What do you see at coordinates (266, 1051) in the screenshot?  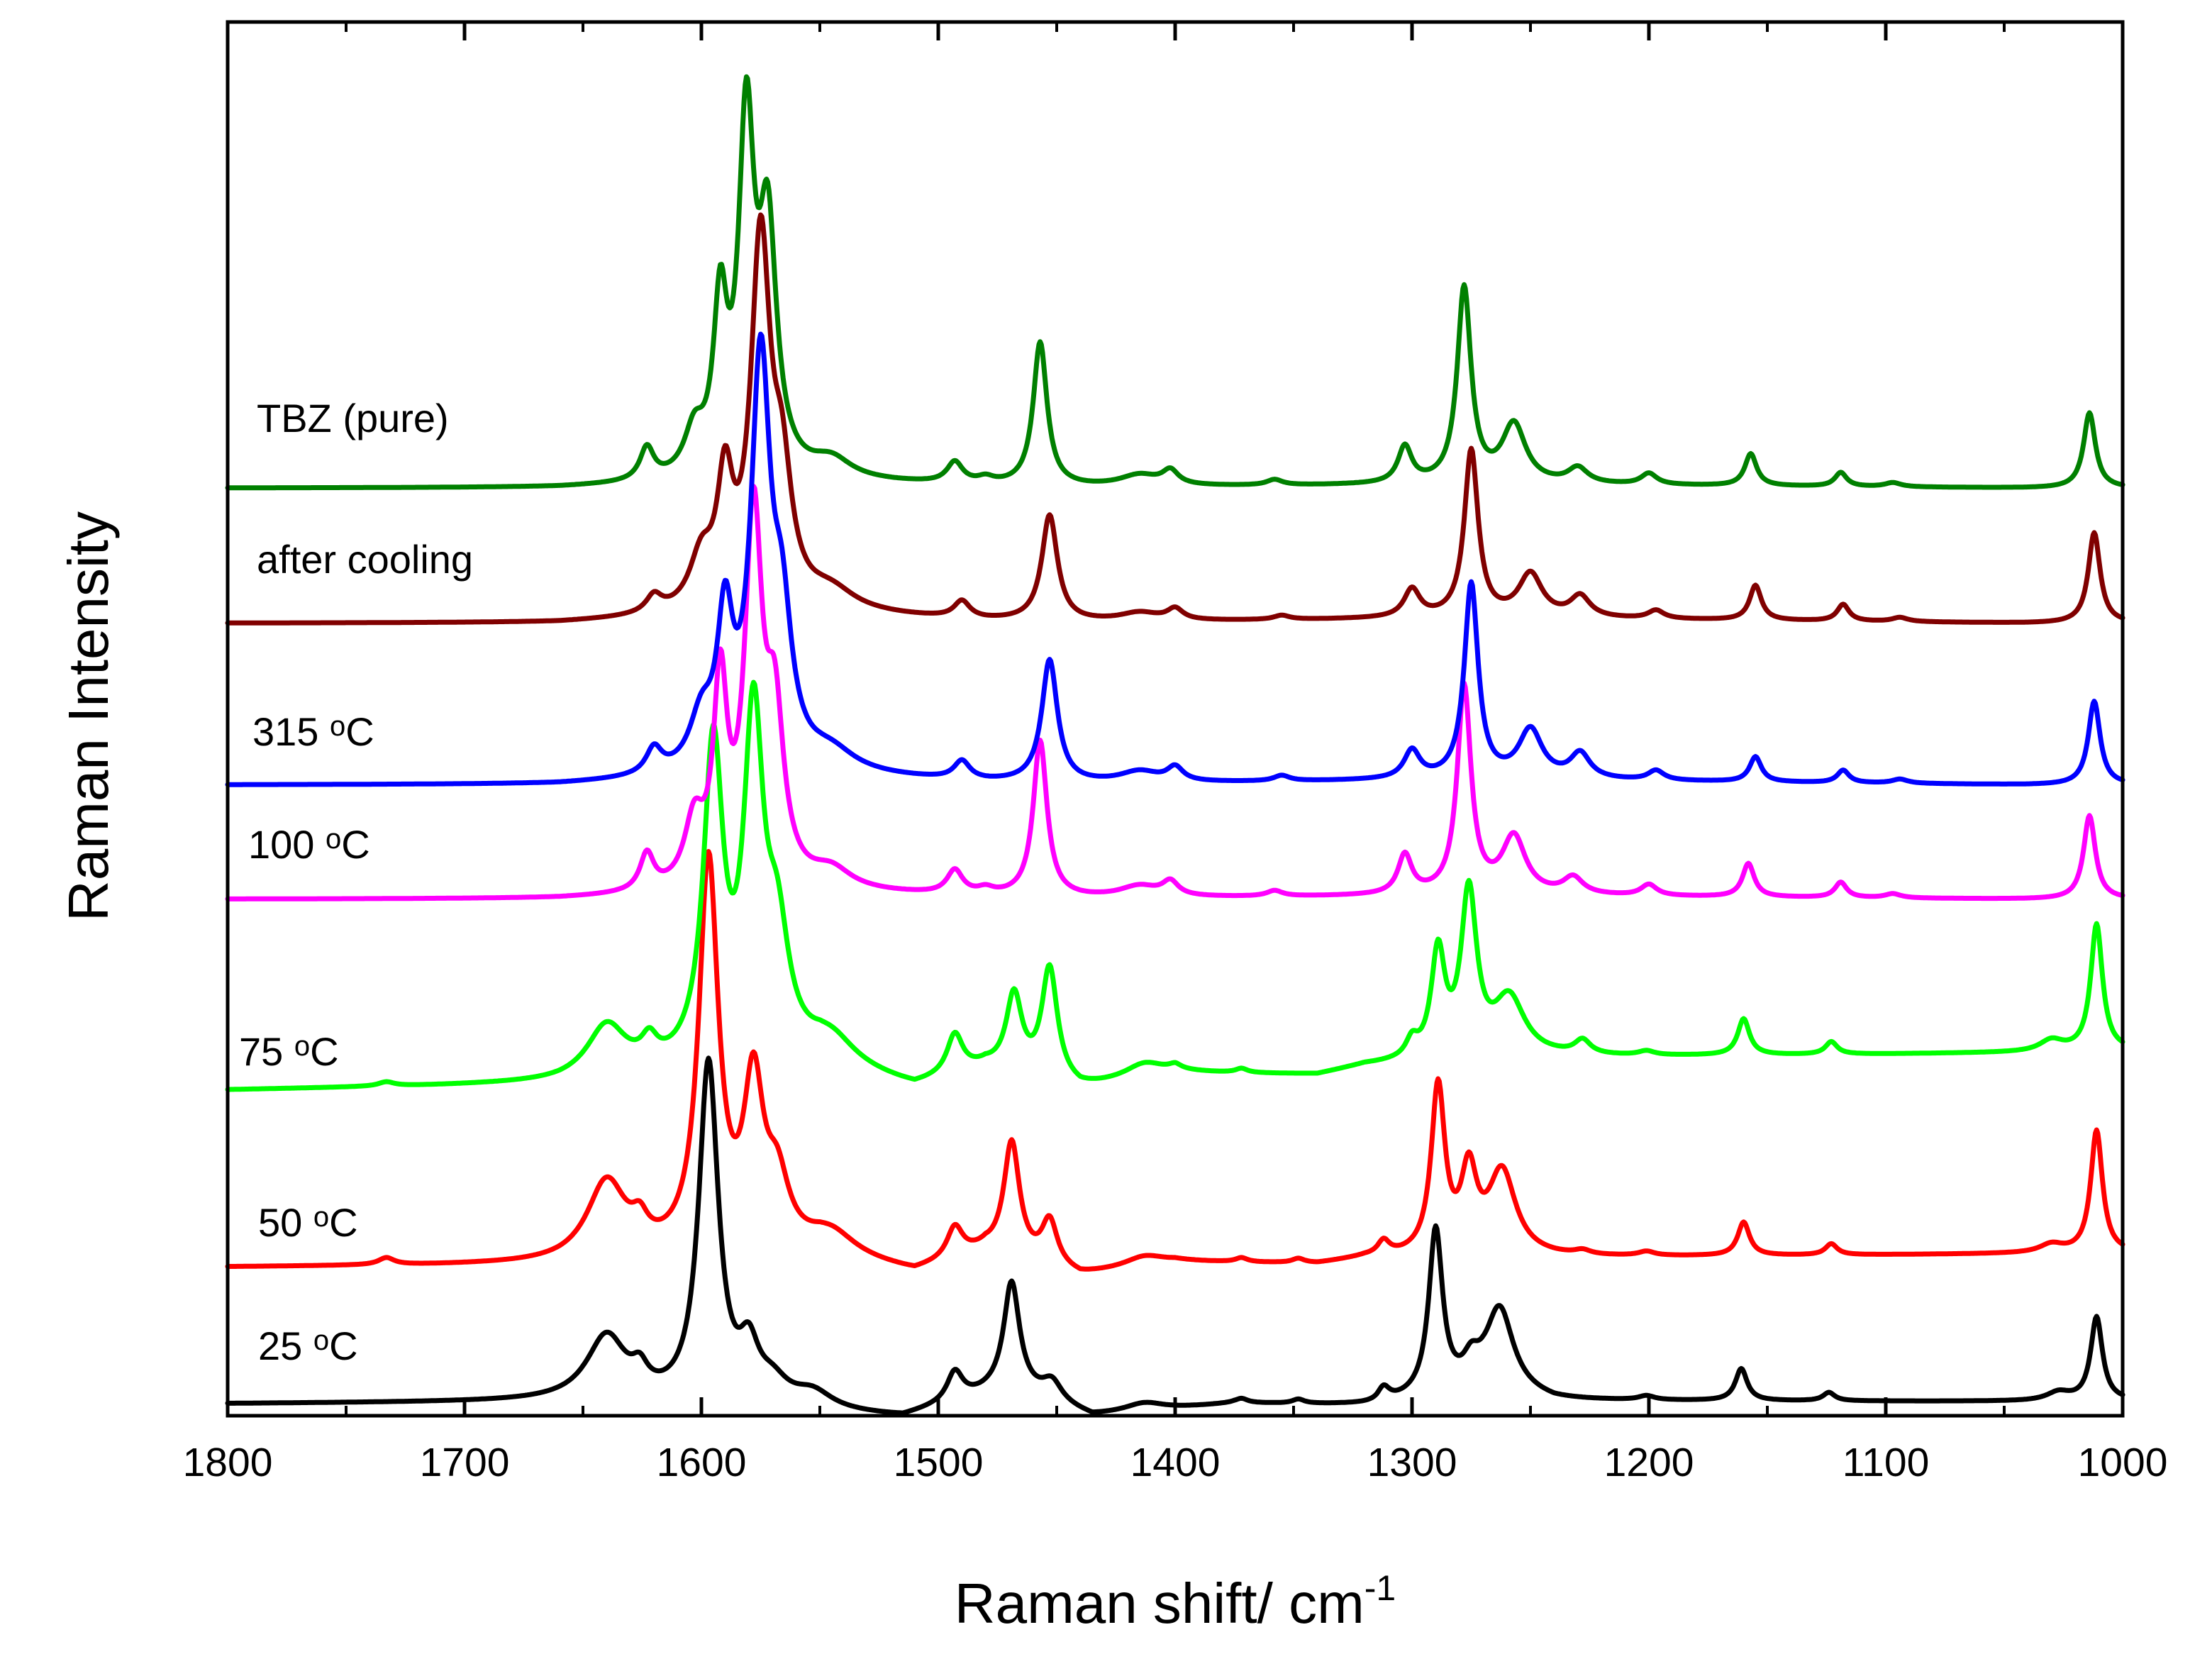 I see `series-label-main: 75` at bounding box center [266, 1051].